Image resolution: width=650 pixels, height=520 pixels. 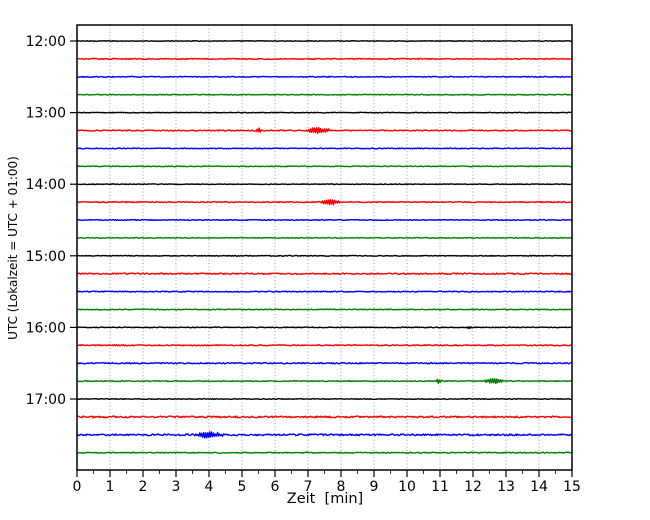 I want to click on y-hour-label: 15:00, so click(x=46, y=257).